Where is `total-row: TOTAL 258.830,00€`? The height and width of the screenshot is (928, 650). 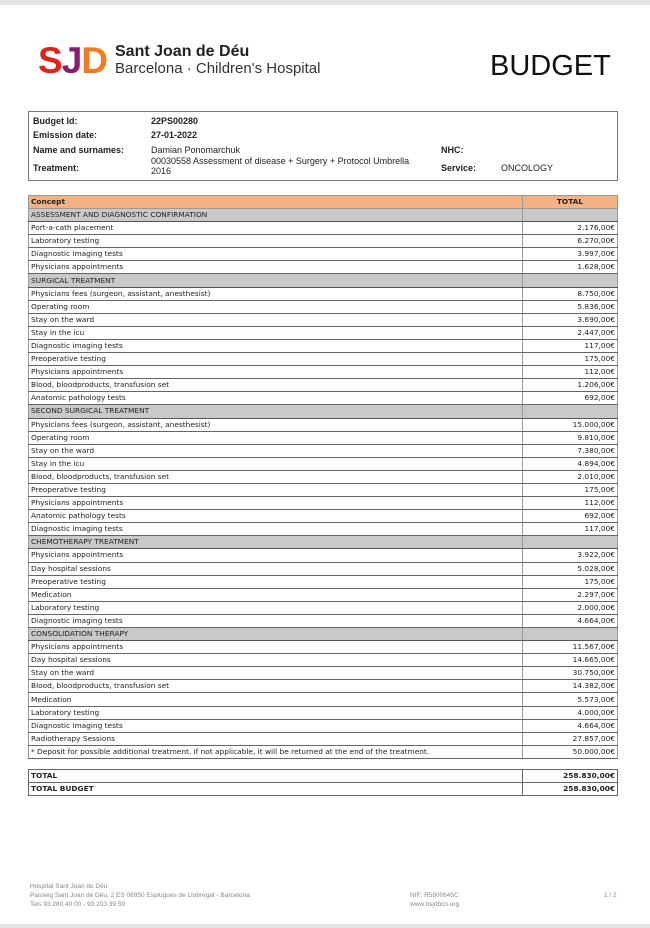 total-row: TOTAL 258.830,00€ is located at coordinates (323, 776).